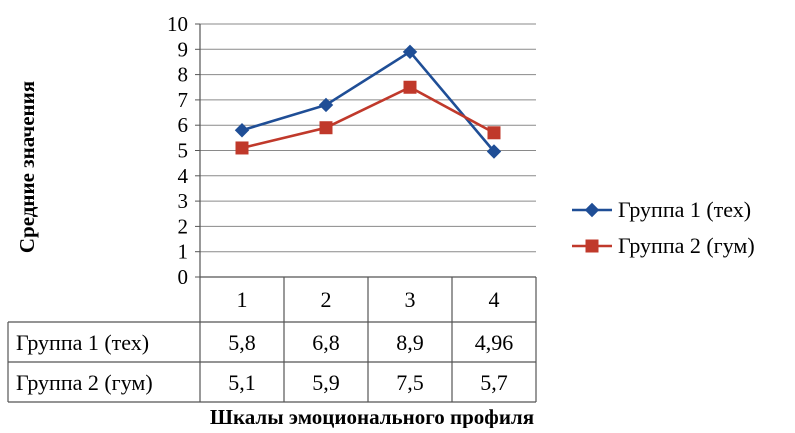 Image resolution: width=795 pixels, height=433 pixels. What do you see at coordinates (494, 382) in the screenshot?
I see `table-value-cell: 5,7` at bounding box center [494, 382].